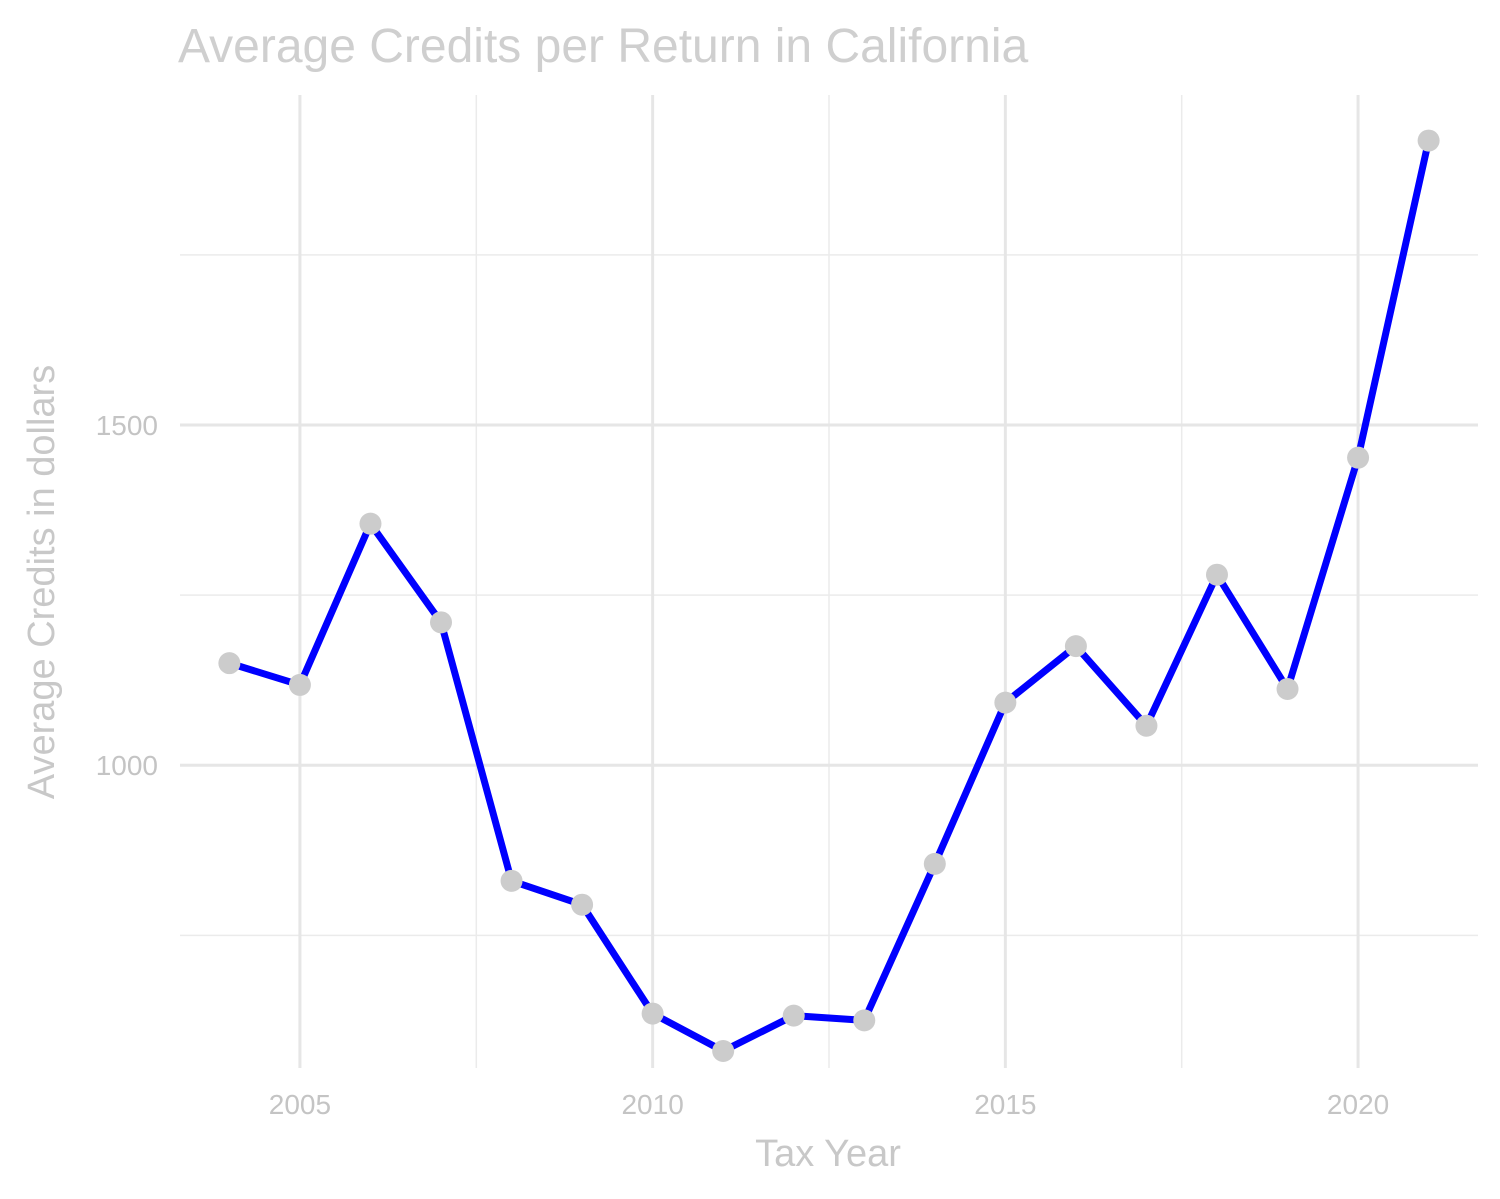  What do you see at coordinates (127, 595) in the screenshot?
I see `y-axis-tick-labels: 1000 1500` at bounding box center [127, 595].